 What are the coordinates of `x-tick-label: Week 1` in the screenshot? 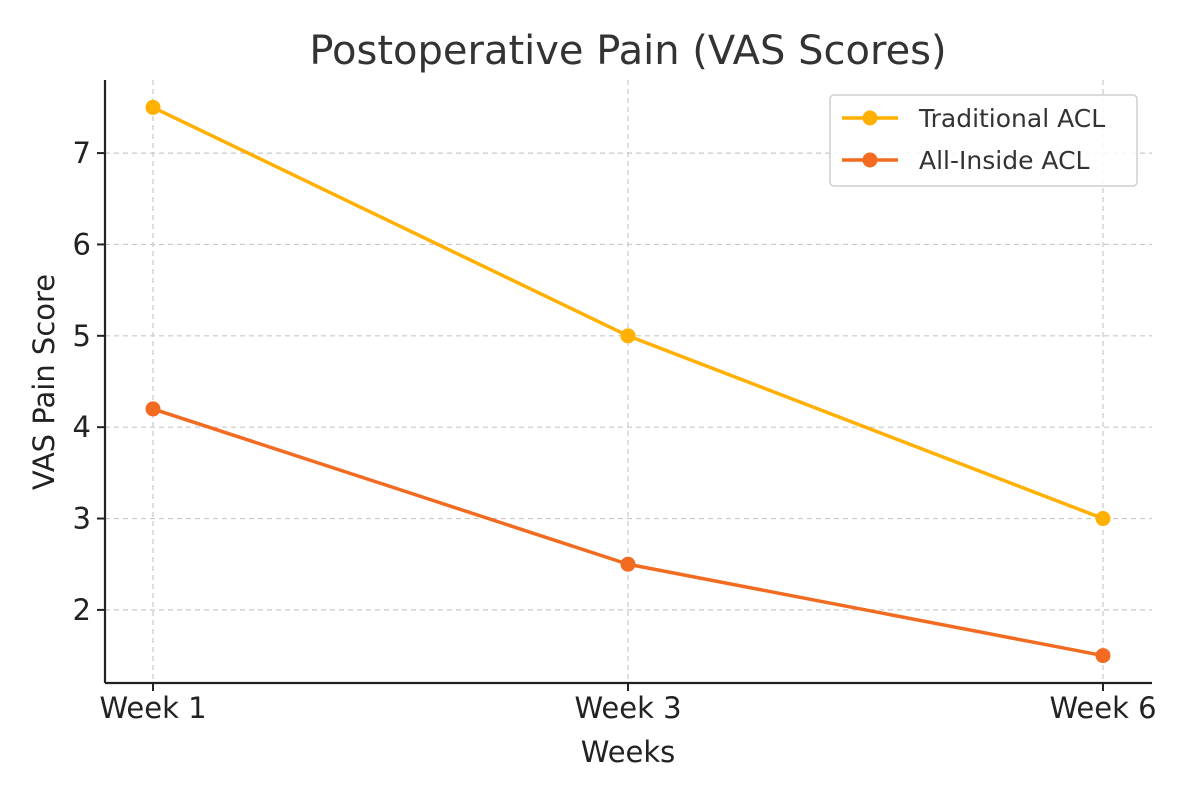 It's located at (152, 708).